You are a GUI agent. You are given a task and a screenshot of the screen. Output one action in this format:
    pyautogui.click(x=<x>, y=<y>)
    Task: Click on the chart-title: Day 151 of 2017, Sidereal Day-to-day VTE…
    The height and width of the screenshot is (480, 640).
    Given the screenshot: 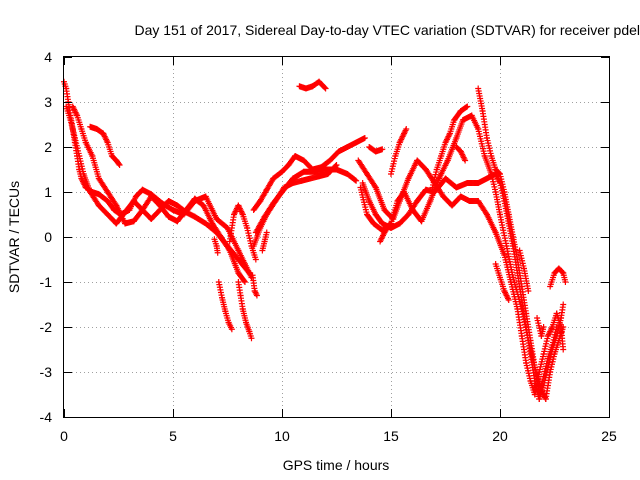 What is the action you would take?
    pyautogui.click(x=387, y=30)
    